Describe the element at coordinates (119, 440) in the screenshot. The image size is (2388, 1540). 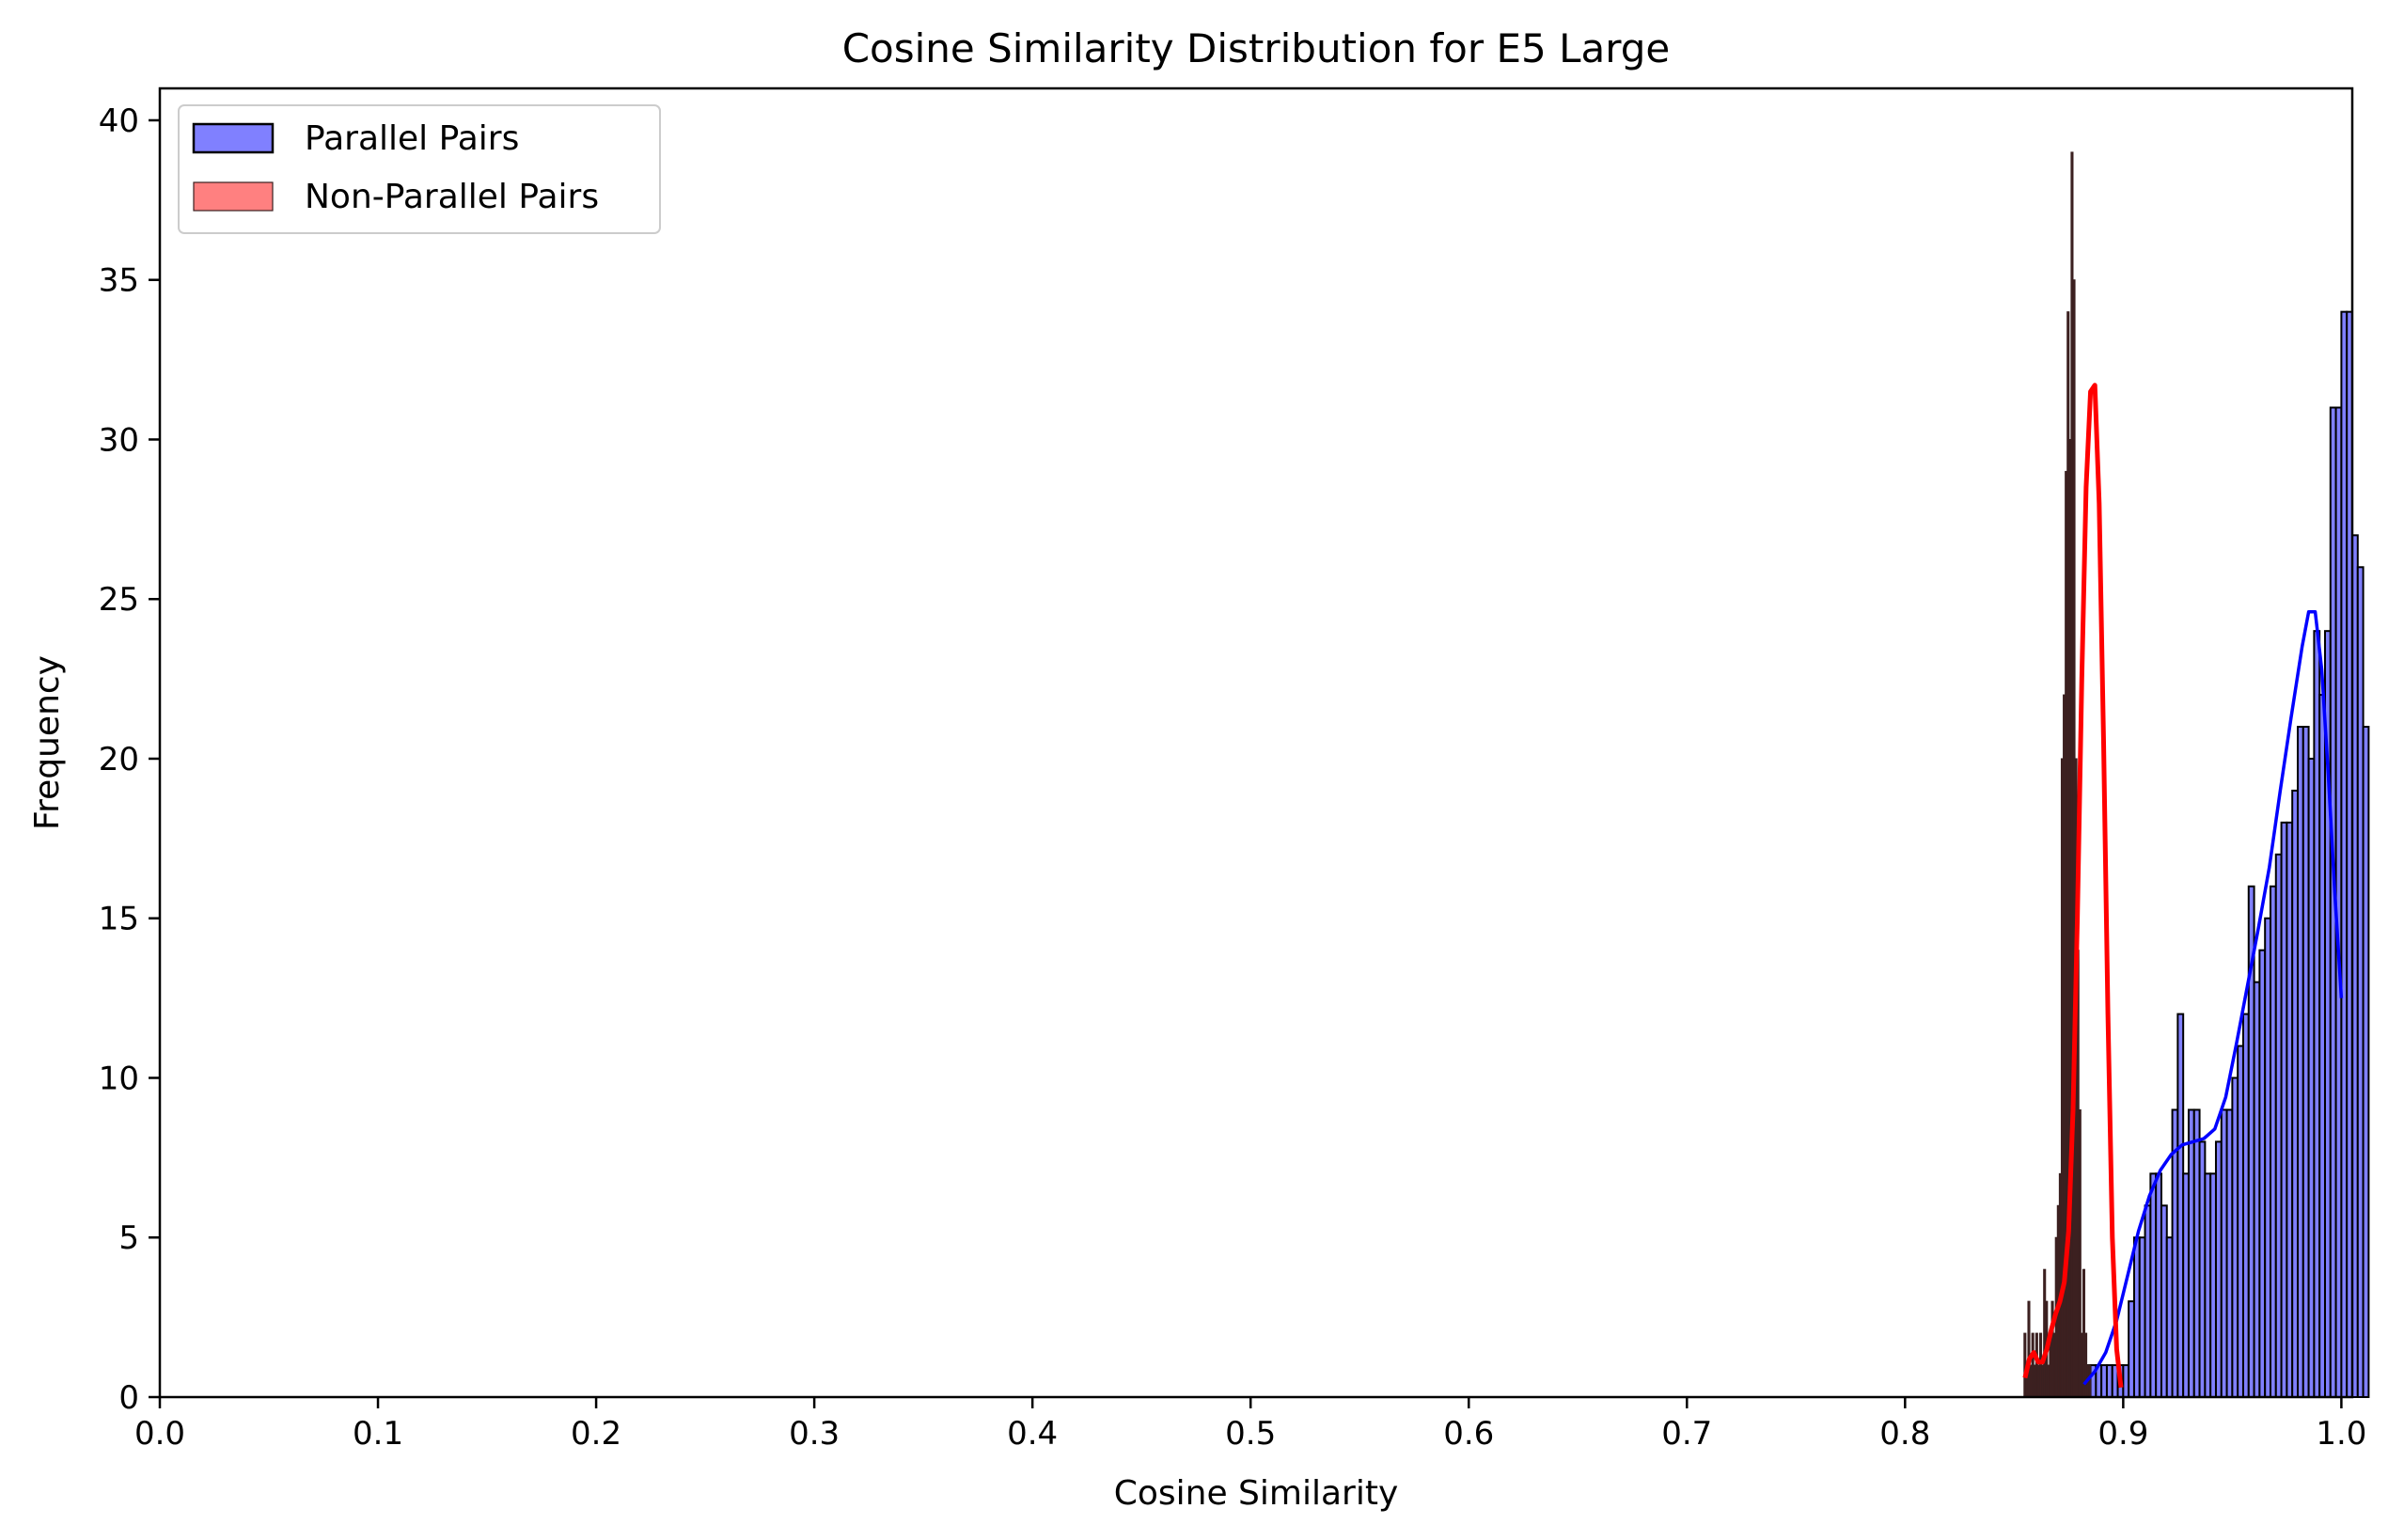
I see `y-tick-label: 30` at that location.